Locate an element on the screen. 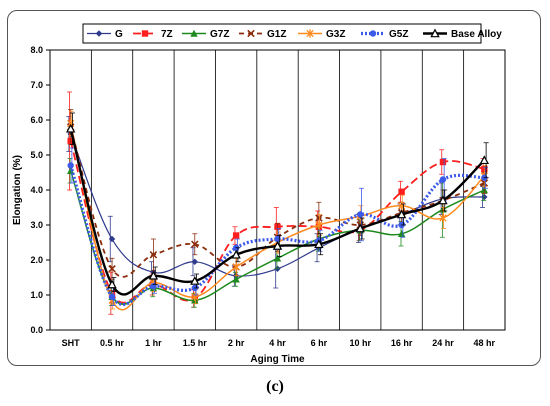  legend-label-7z: 7Z is located at coordinates (167, 34).